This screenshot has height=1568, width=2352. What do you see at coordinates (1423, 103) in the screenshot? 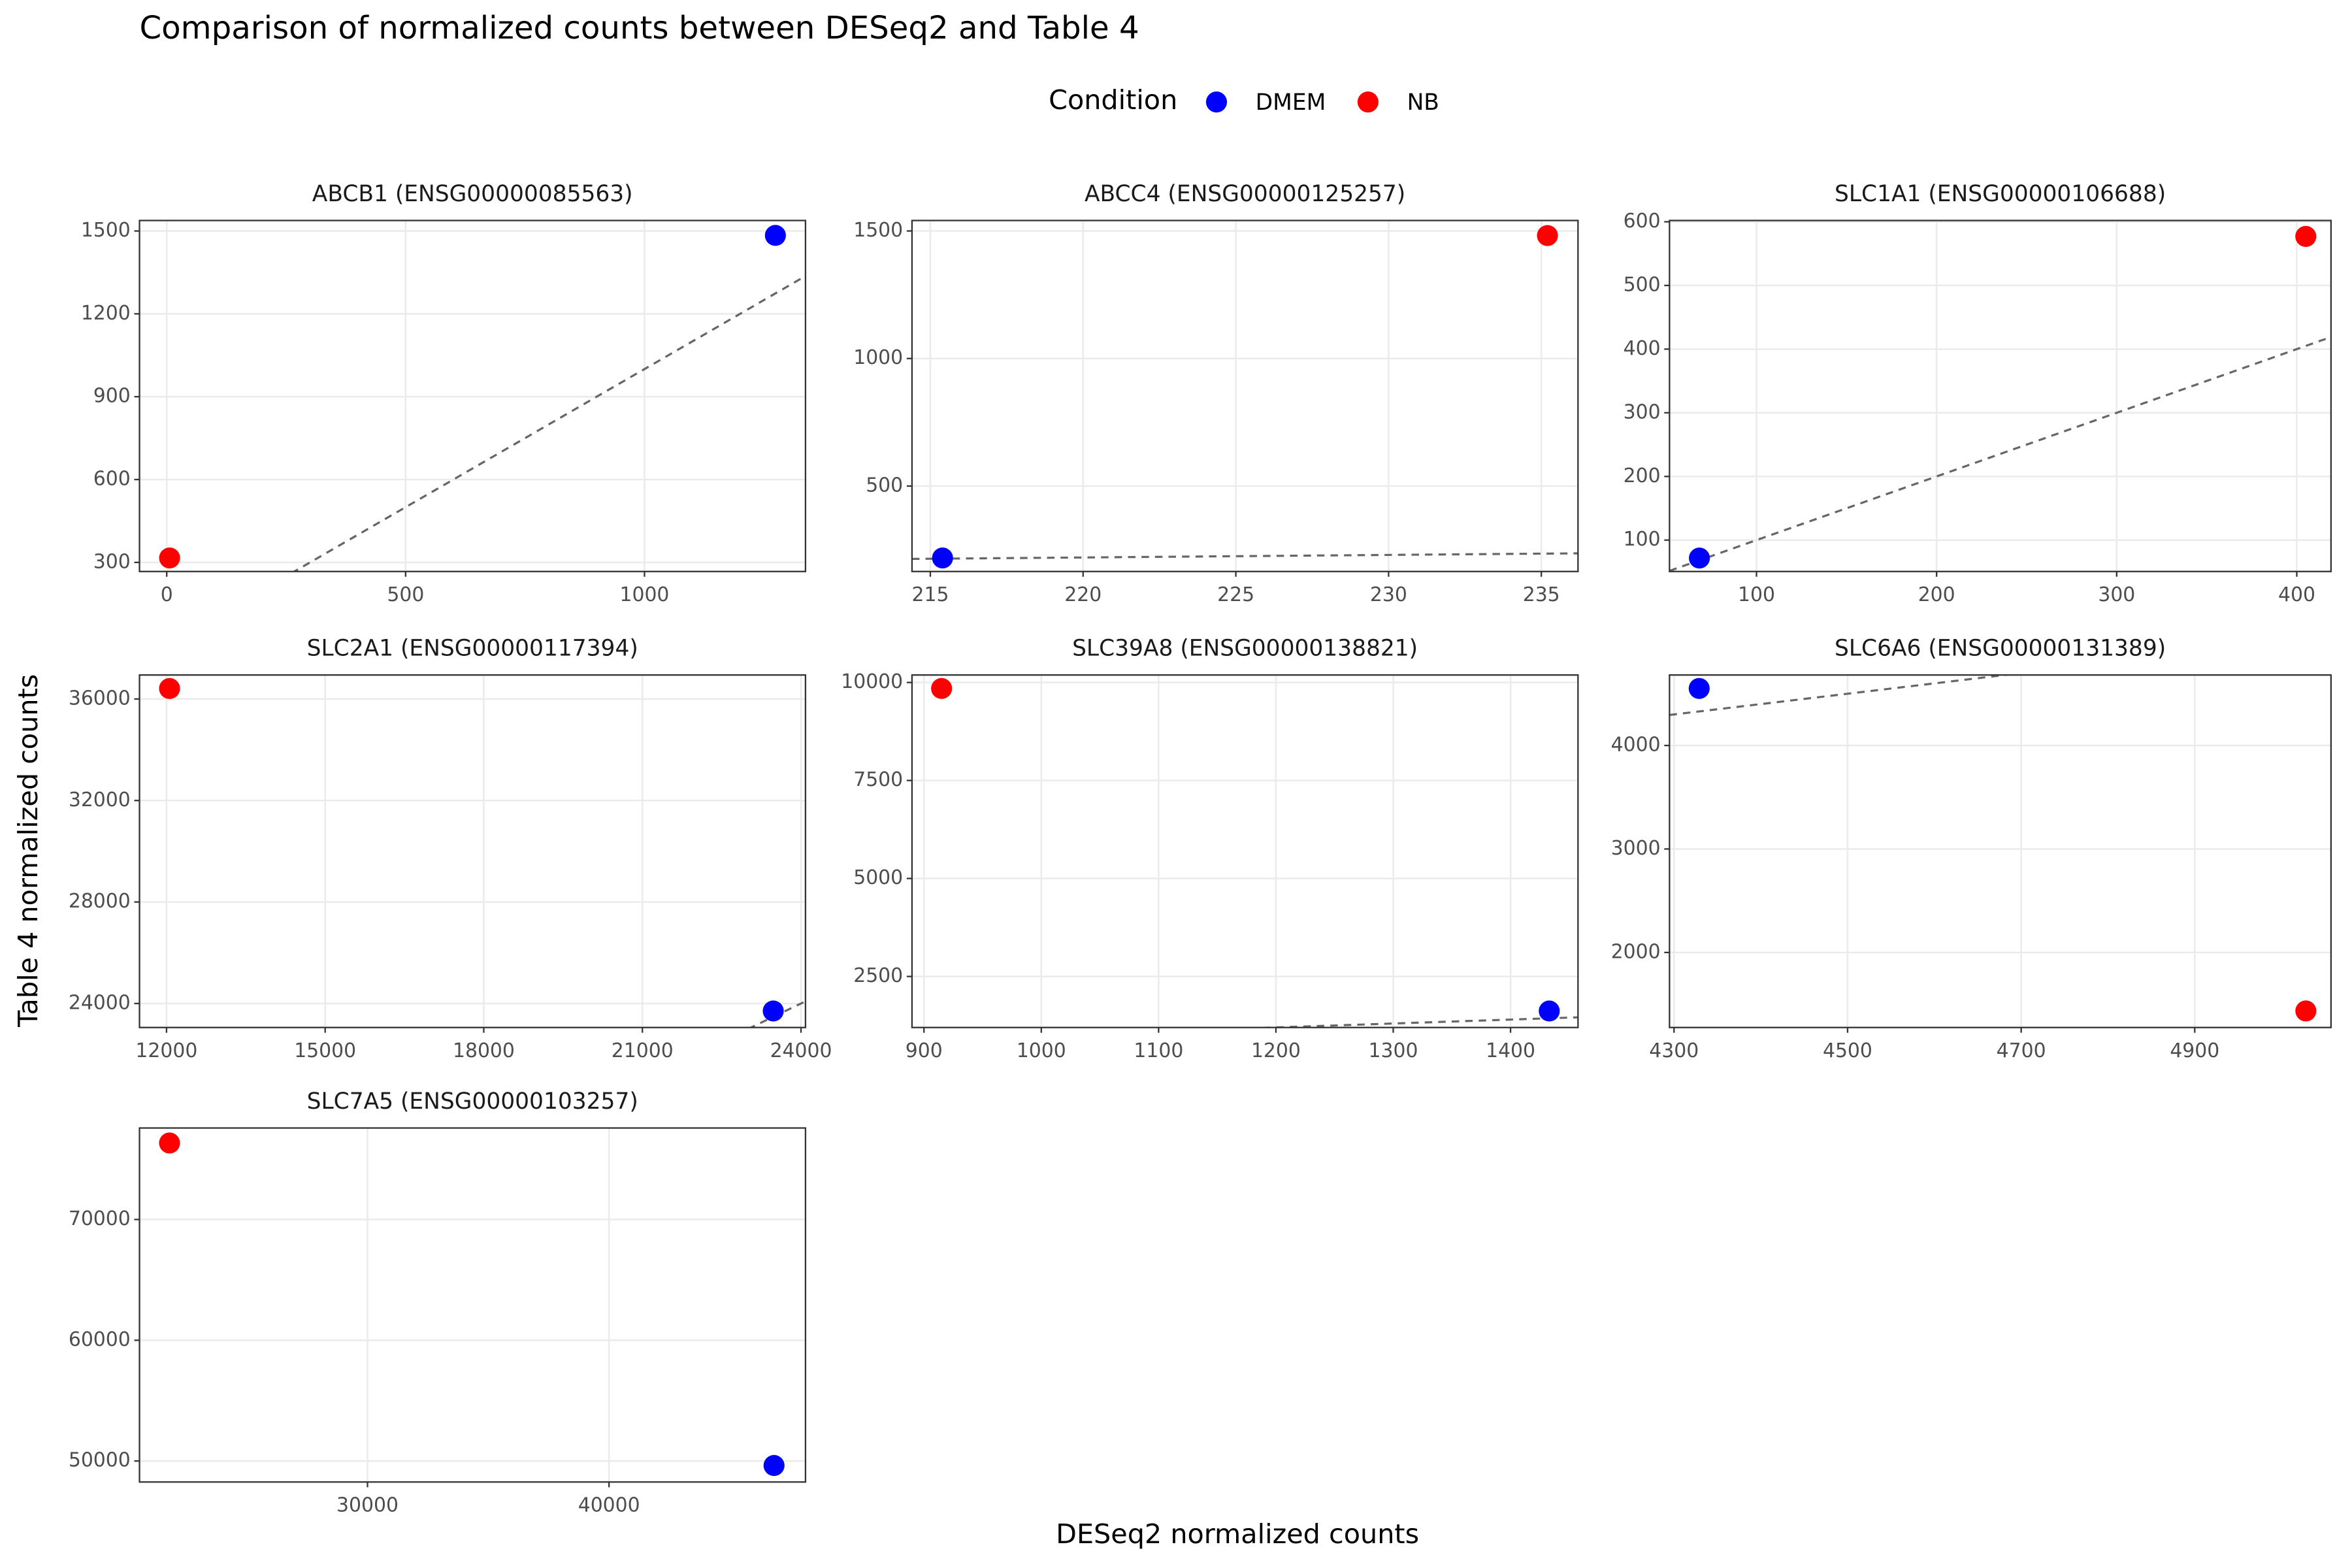
I see `legend-label: NB` at bounding box center [1423, 103].